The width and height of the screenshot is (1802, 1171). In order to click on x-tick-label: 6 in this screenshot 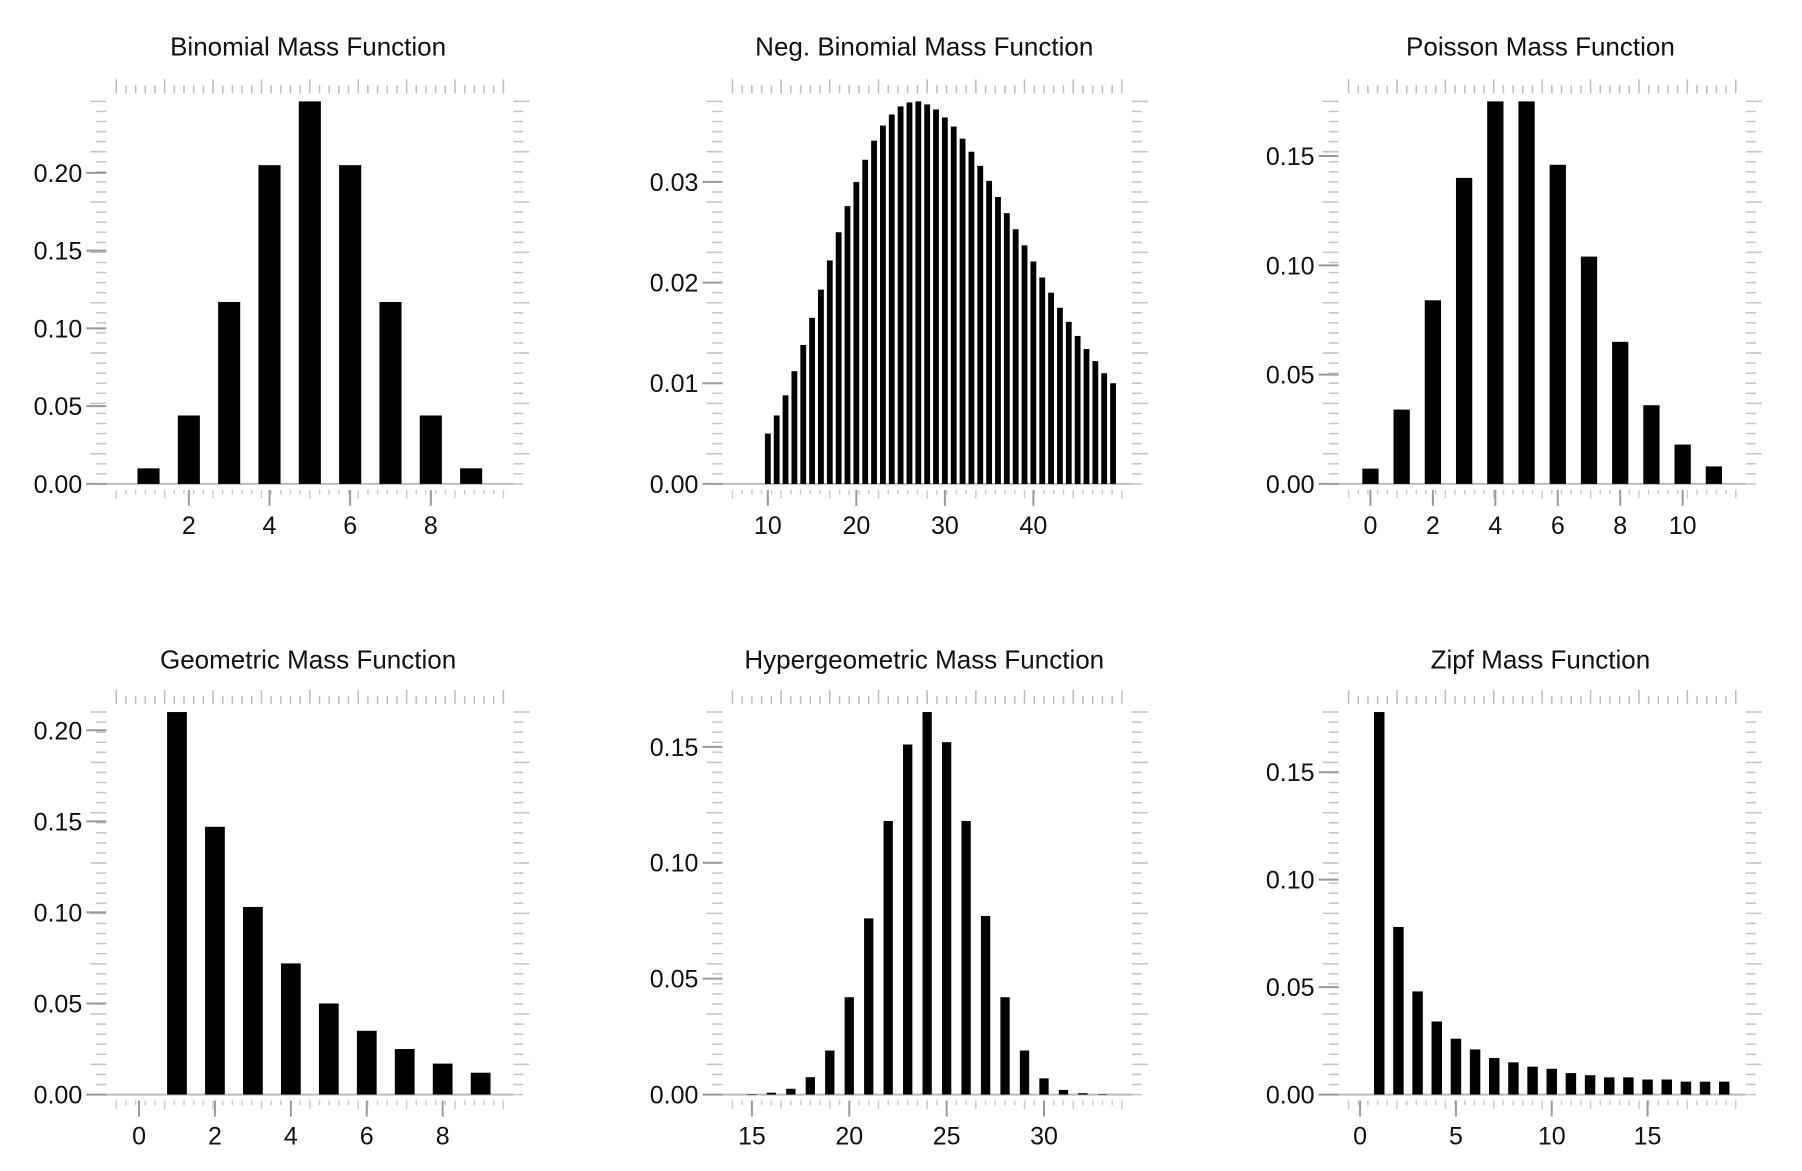, I will do `click(367, 1137)`.